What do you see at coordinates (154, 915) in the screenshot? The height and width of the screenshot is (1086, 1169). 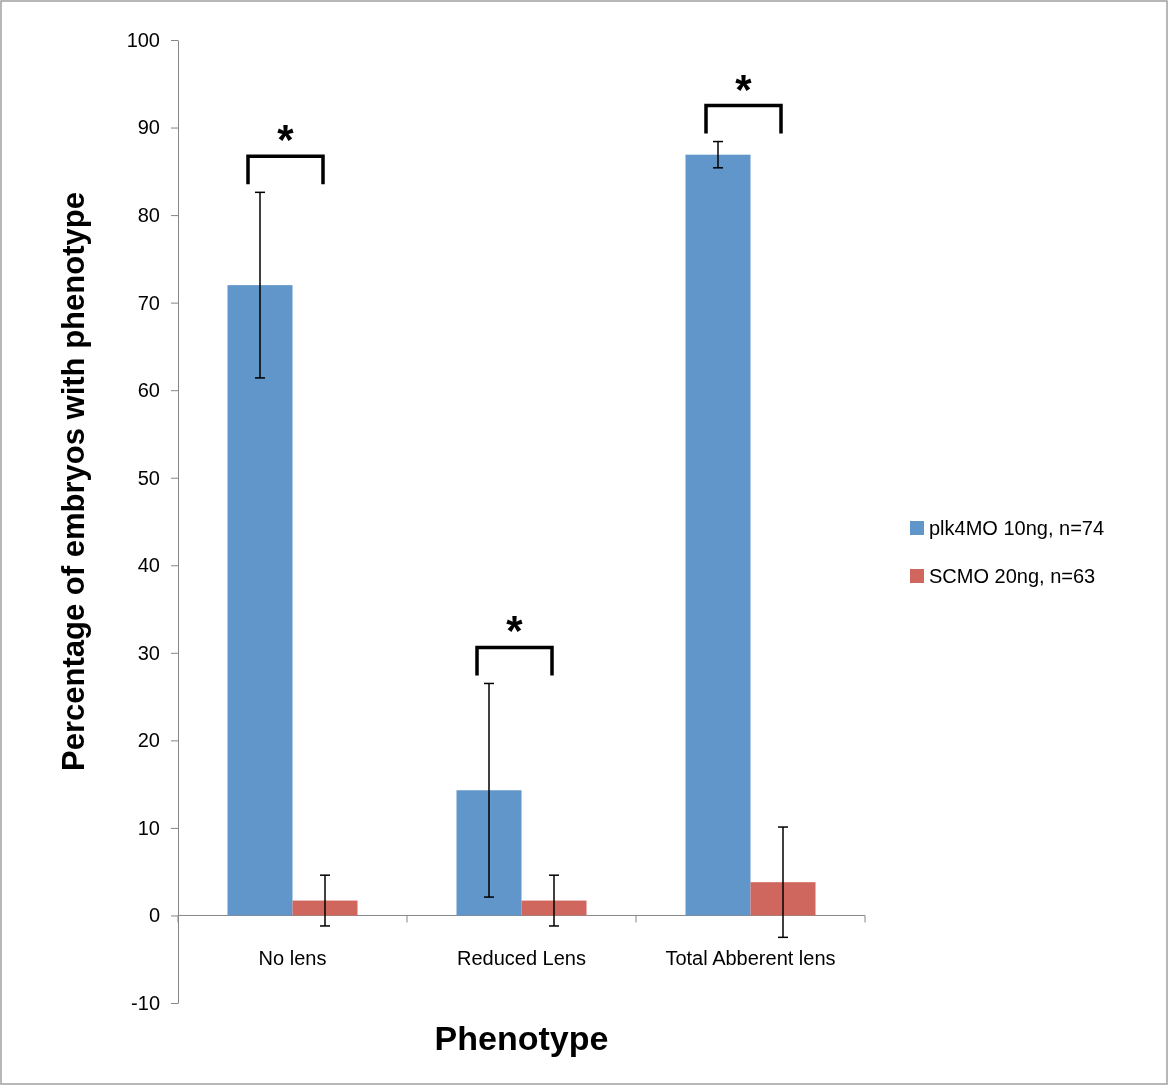 I see `y-tick-label: 0` at bounding box center [154, 915].